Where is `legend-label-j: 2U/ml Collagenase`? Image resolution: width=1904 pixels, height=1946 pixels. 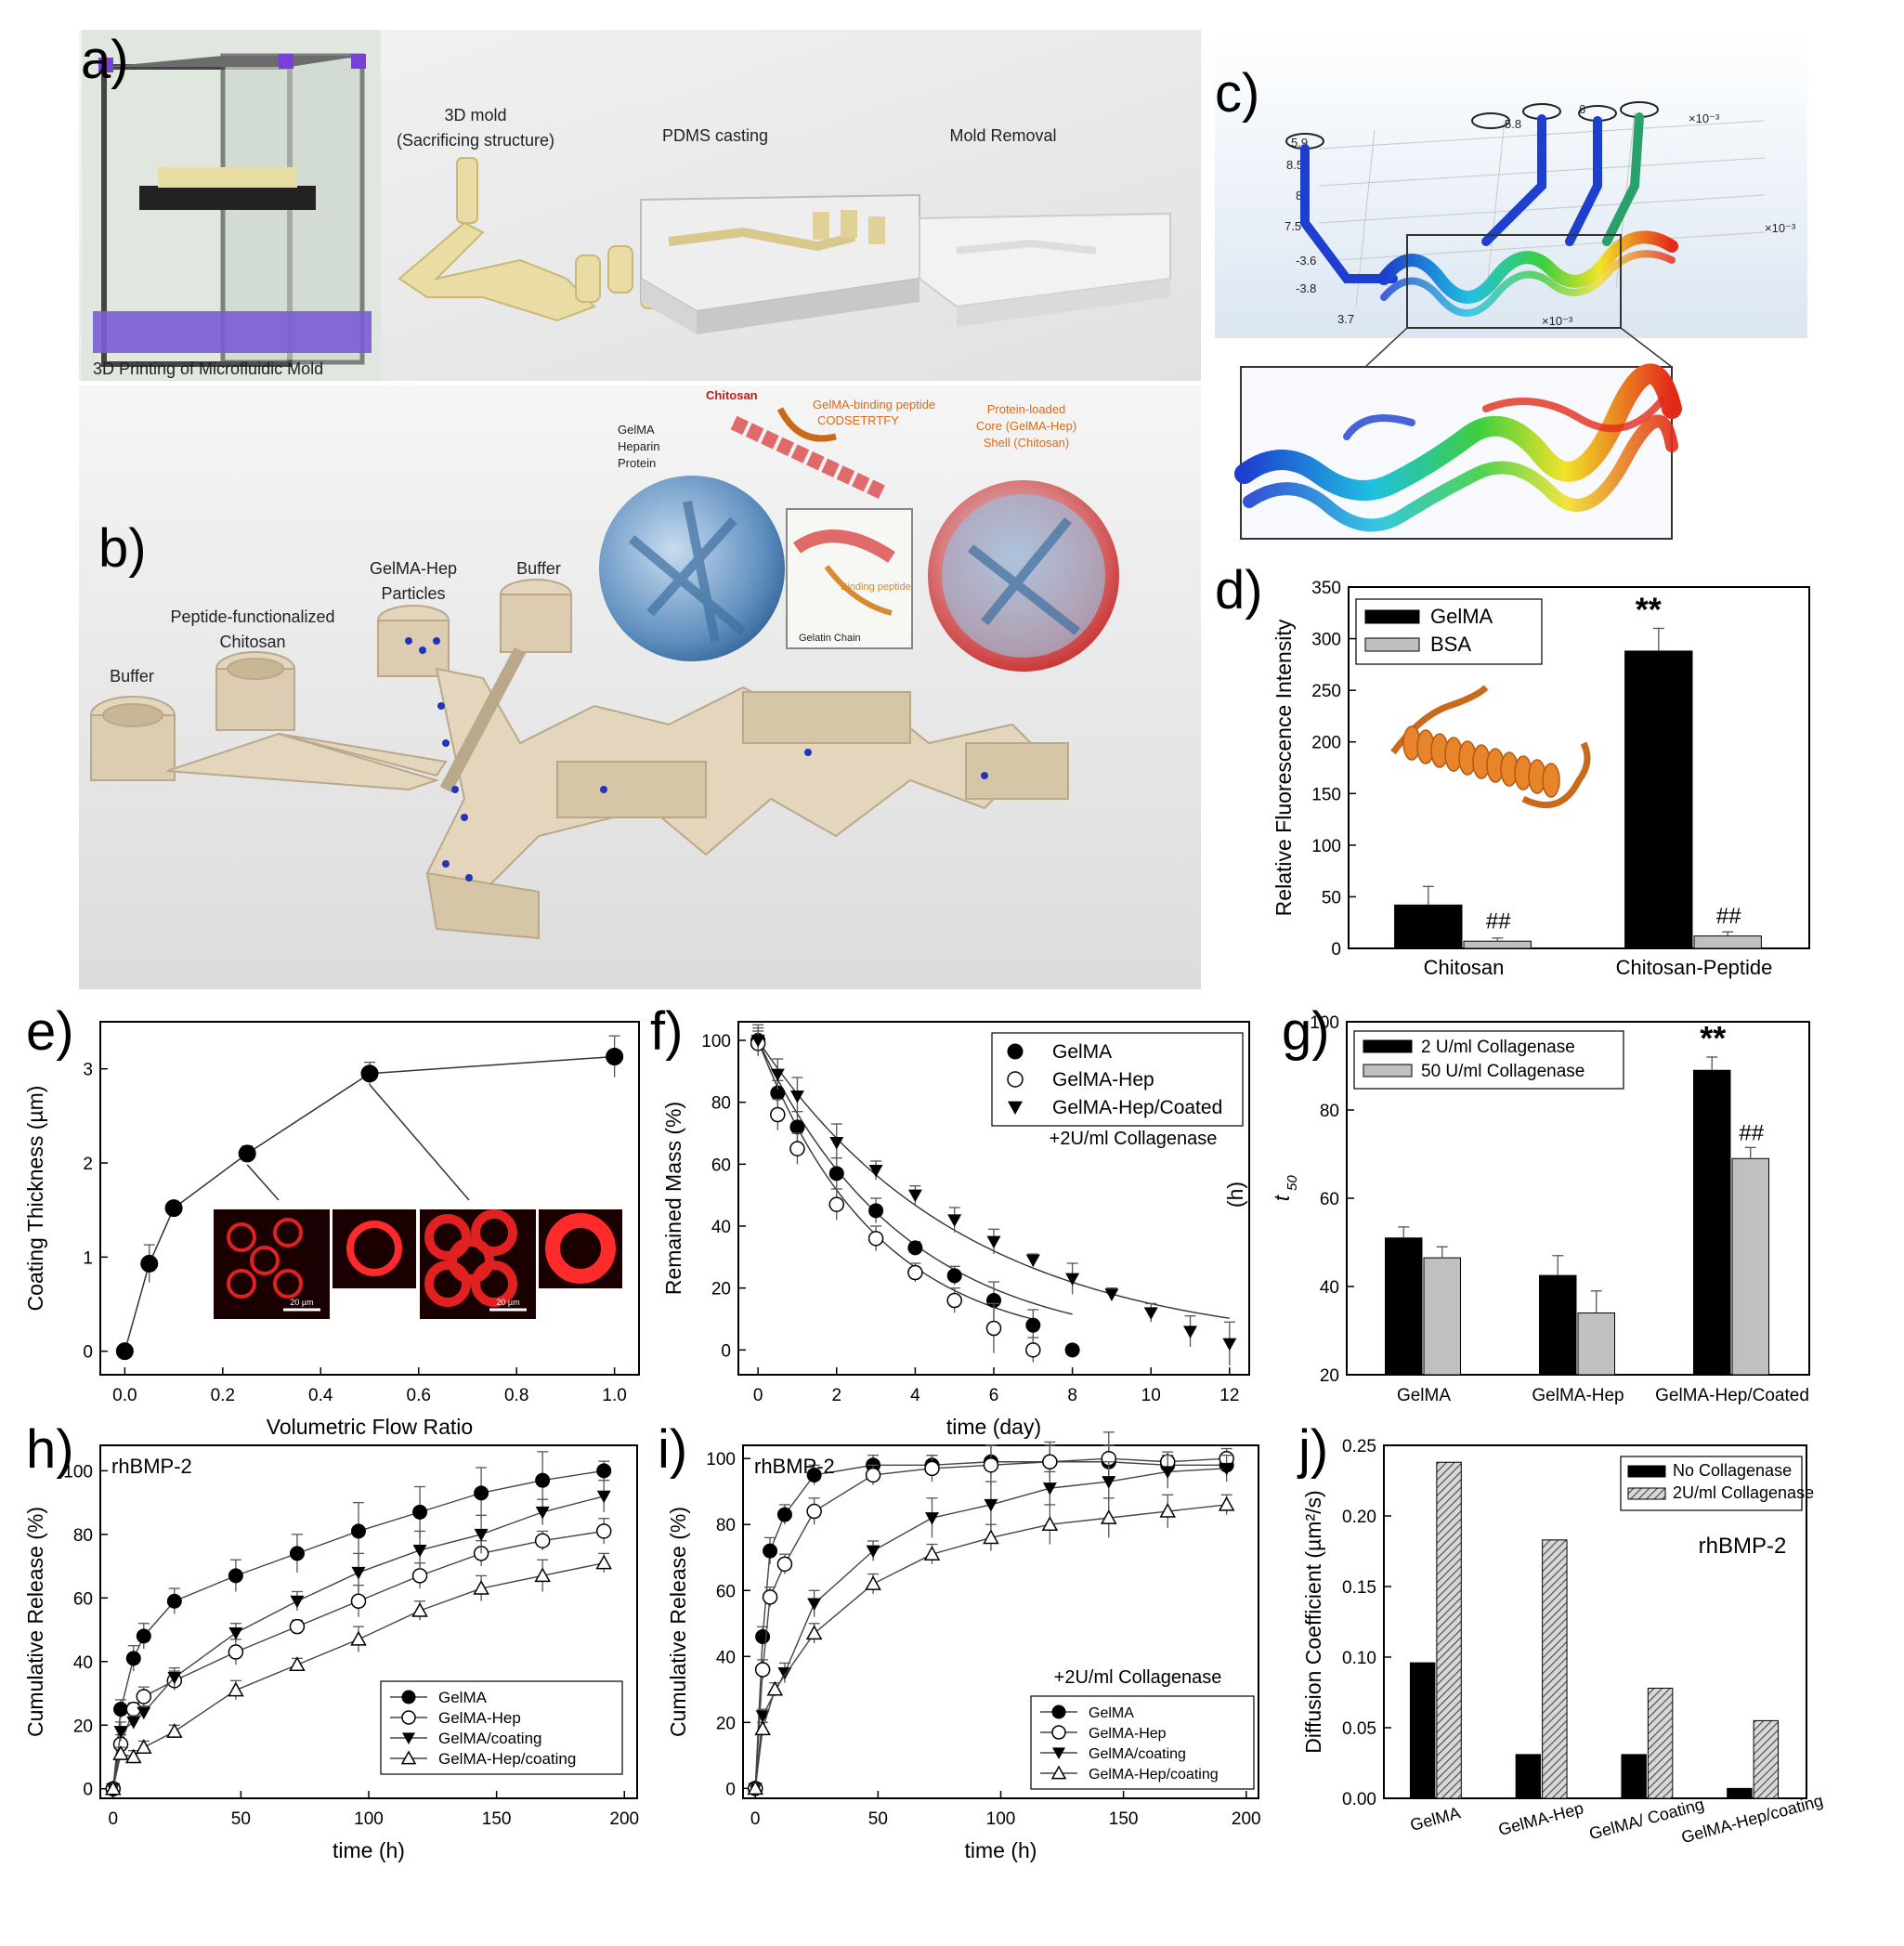
legend-label-j: 2U/ml Collagenase is located at coordinates (1743, 1492).